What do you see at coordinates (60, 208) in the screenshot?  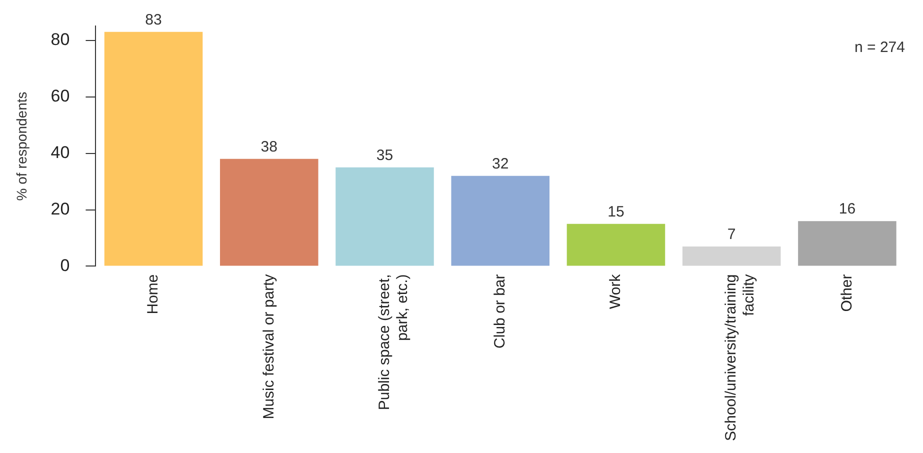 I see `y-tick-label: 20` at bounding box center [60, 208].